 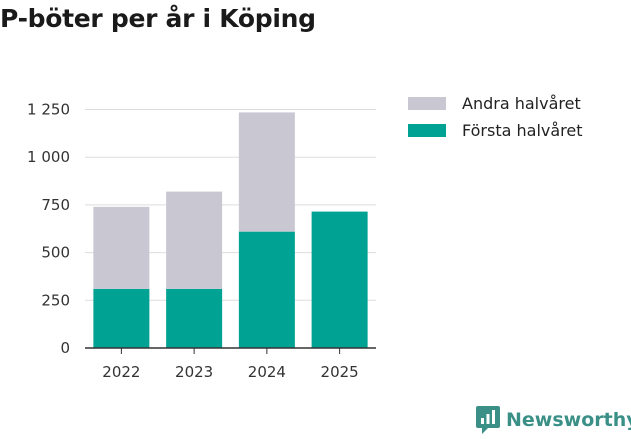 What do you see at coordinates (427, 130) in the screenshot?
I see `legend-swatch-forsta` at bounding box center [427, 130].